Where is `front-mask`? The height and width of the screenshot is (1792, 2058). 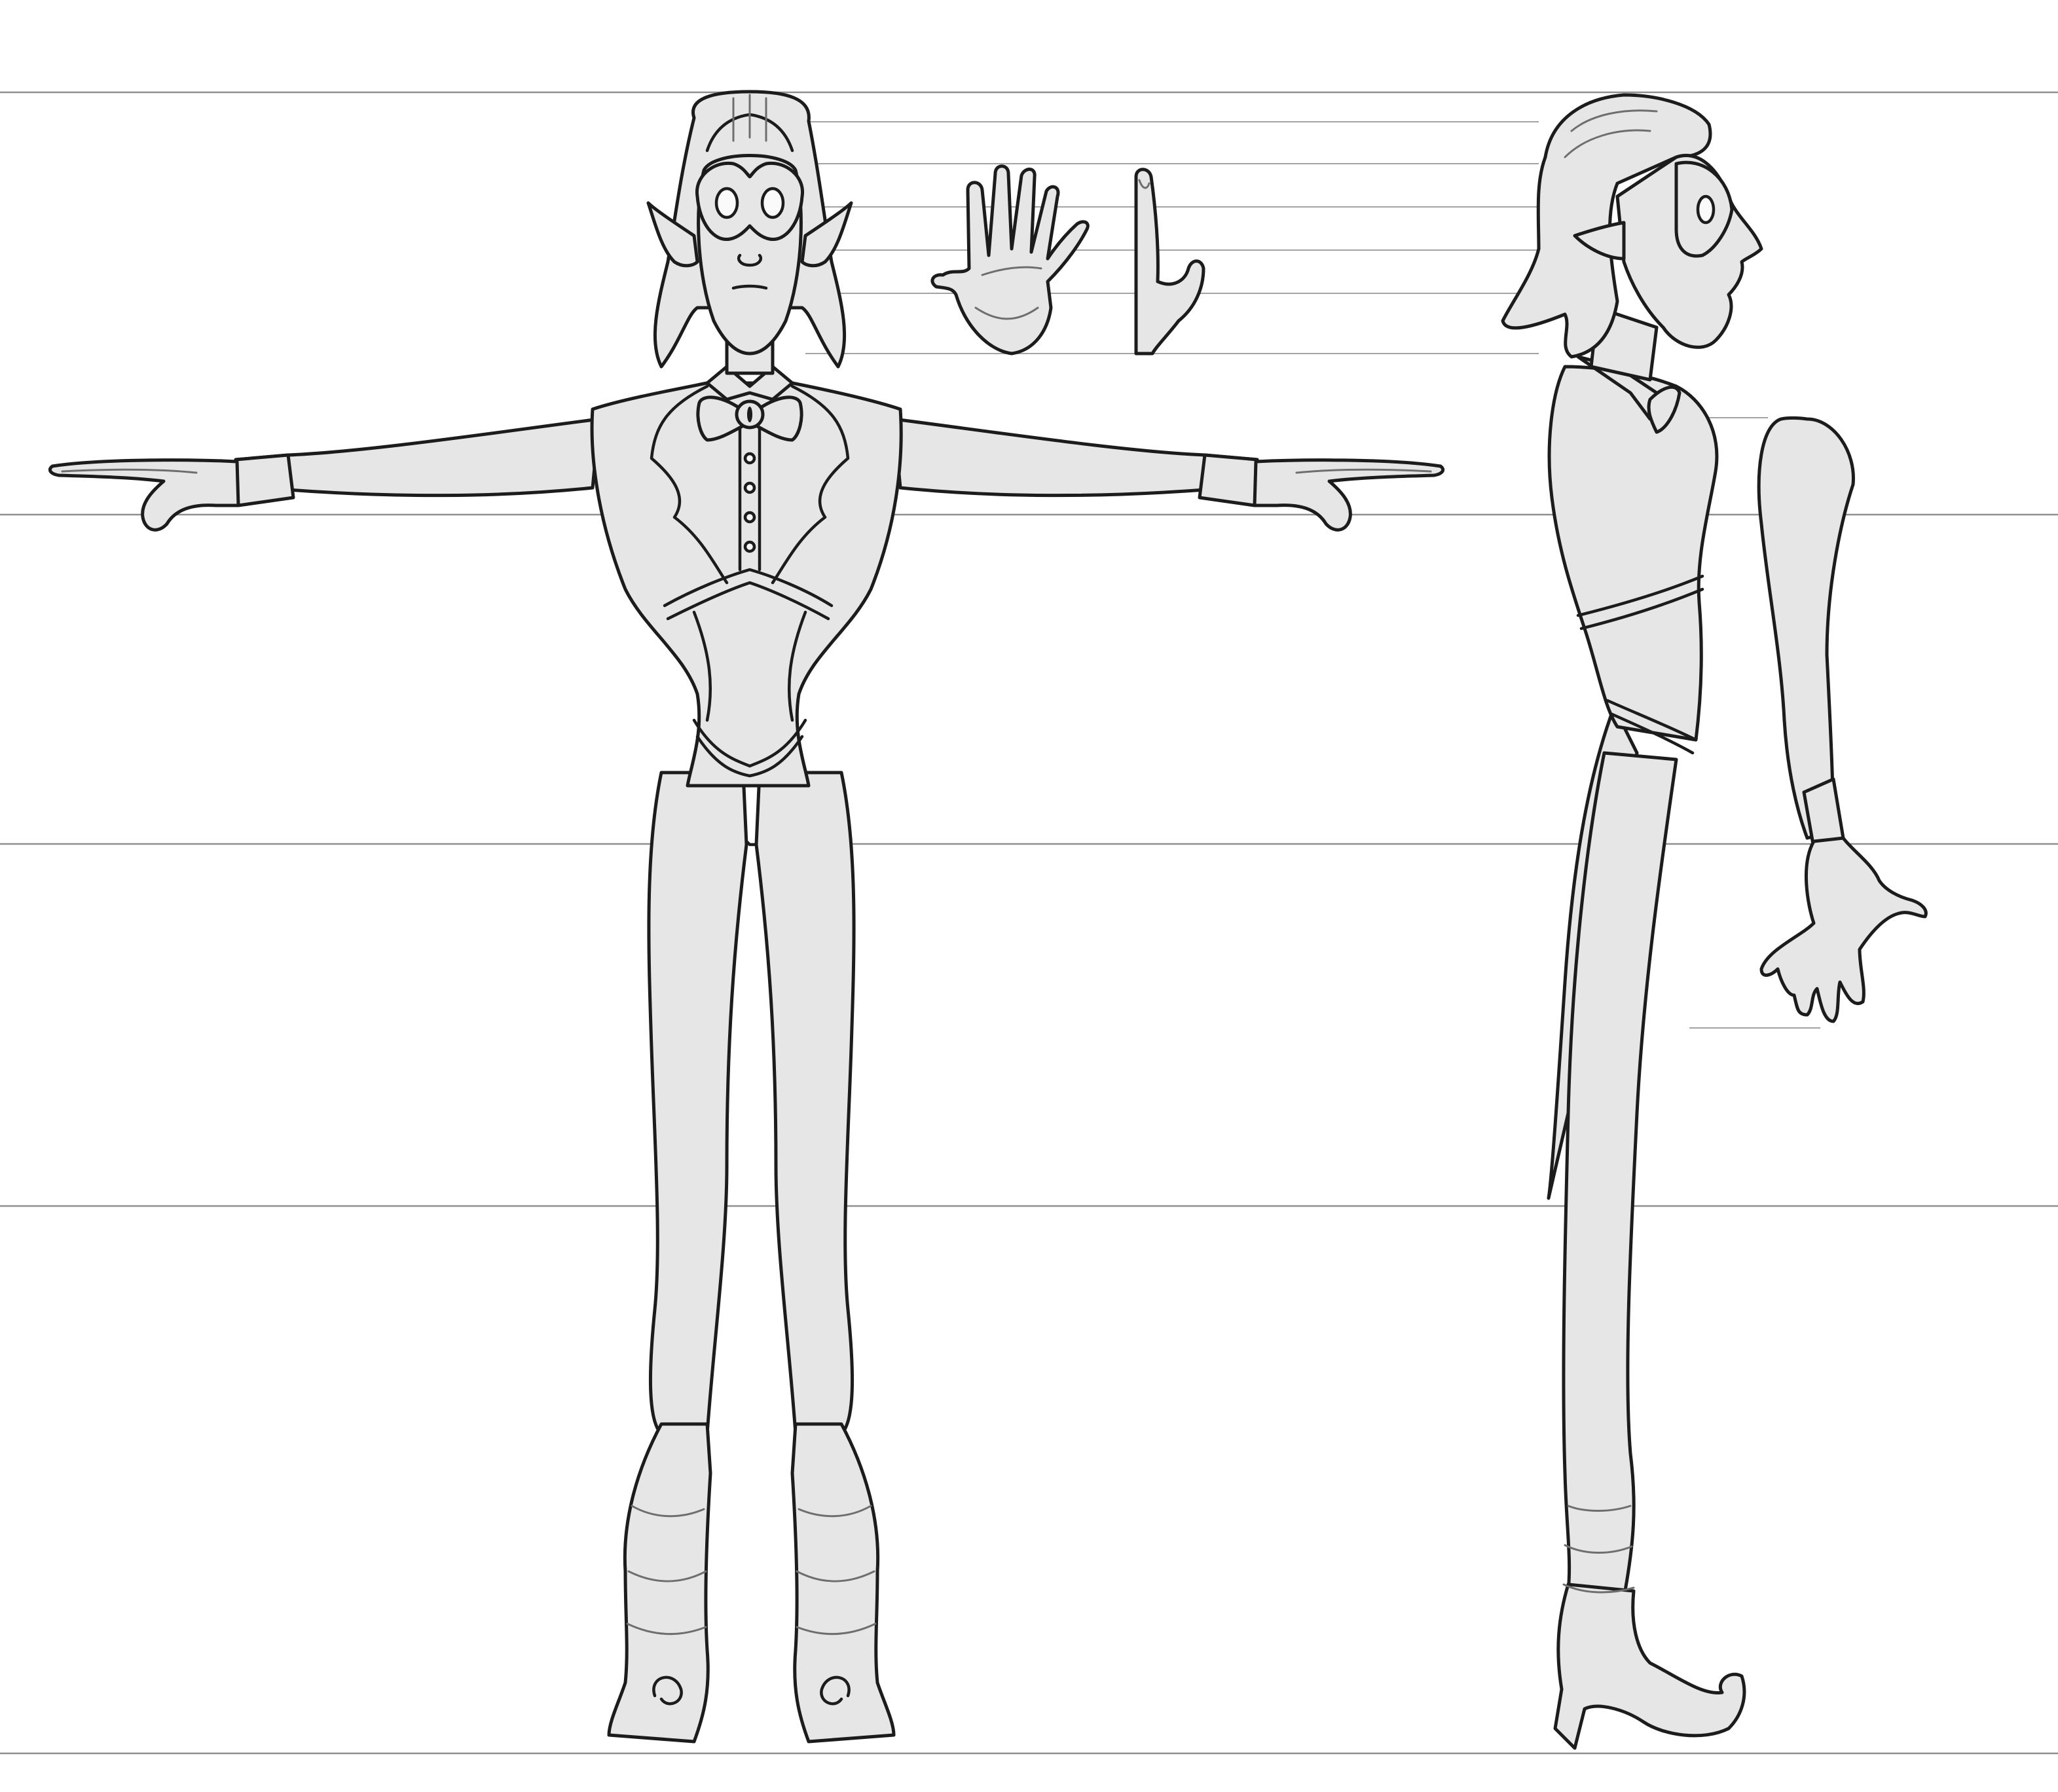
front-mask is located at coordinates (749, 202).